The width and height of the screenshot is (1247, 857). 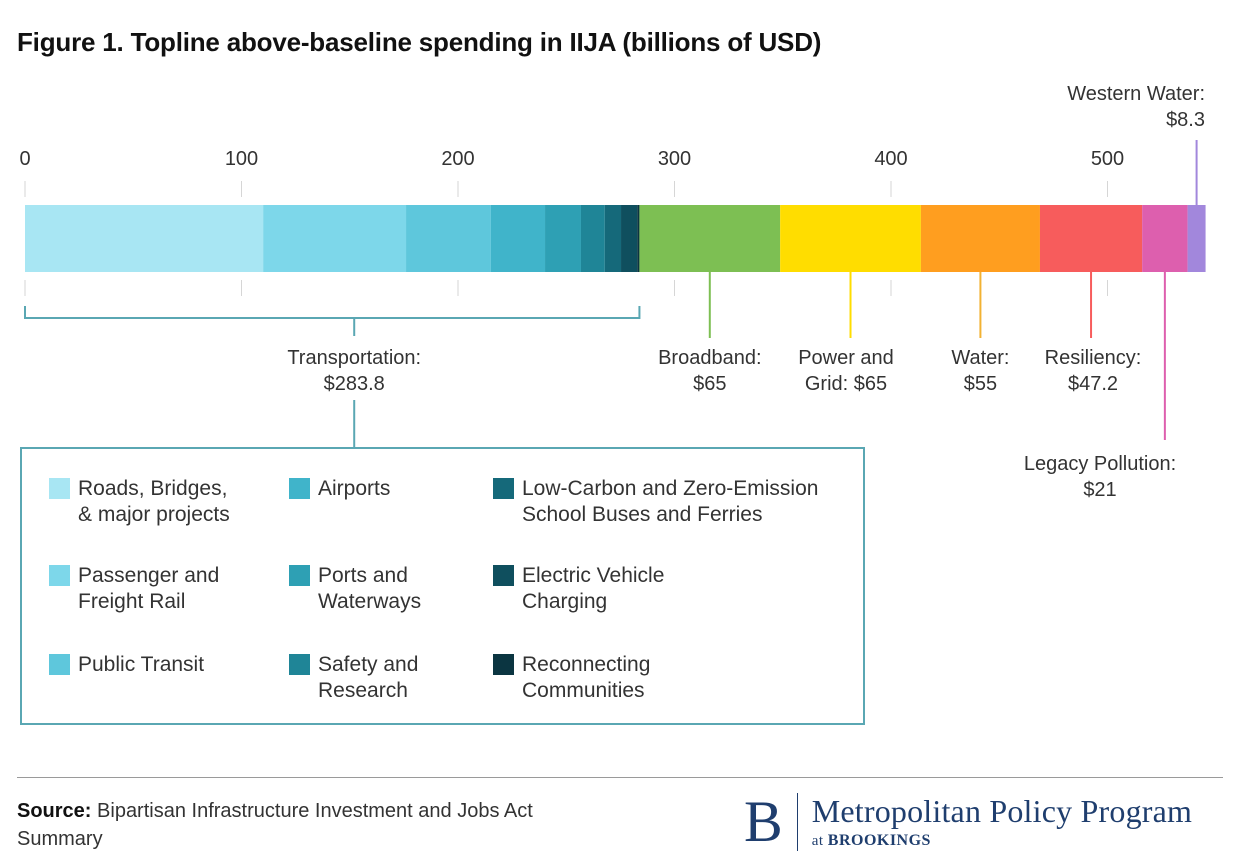 What do you see at coordinates (457, 159) in the screenshot?
I see `x-tick-label: 200` at bounding box center [457, 159].